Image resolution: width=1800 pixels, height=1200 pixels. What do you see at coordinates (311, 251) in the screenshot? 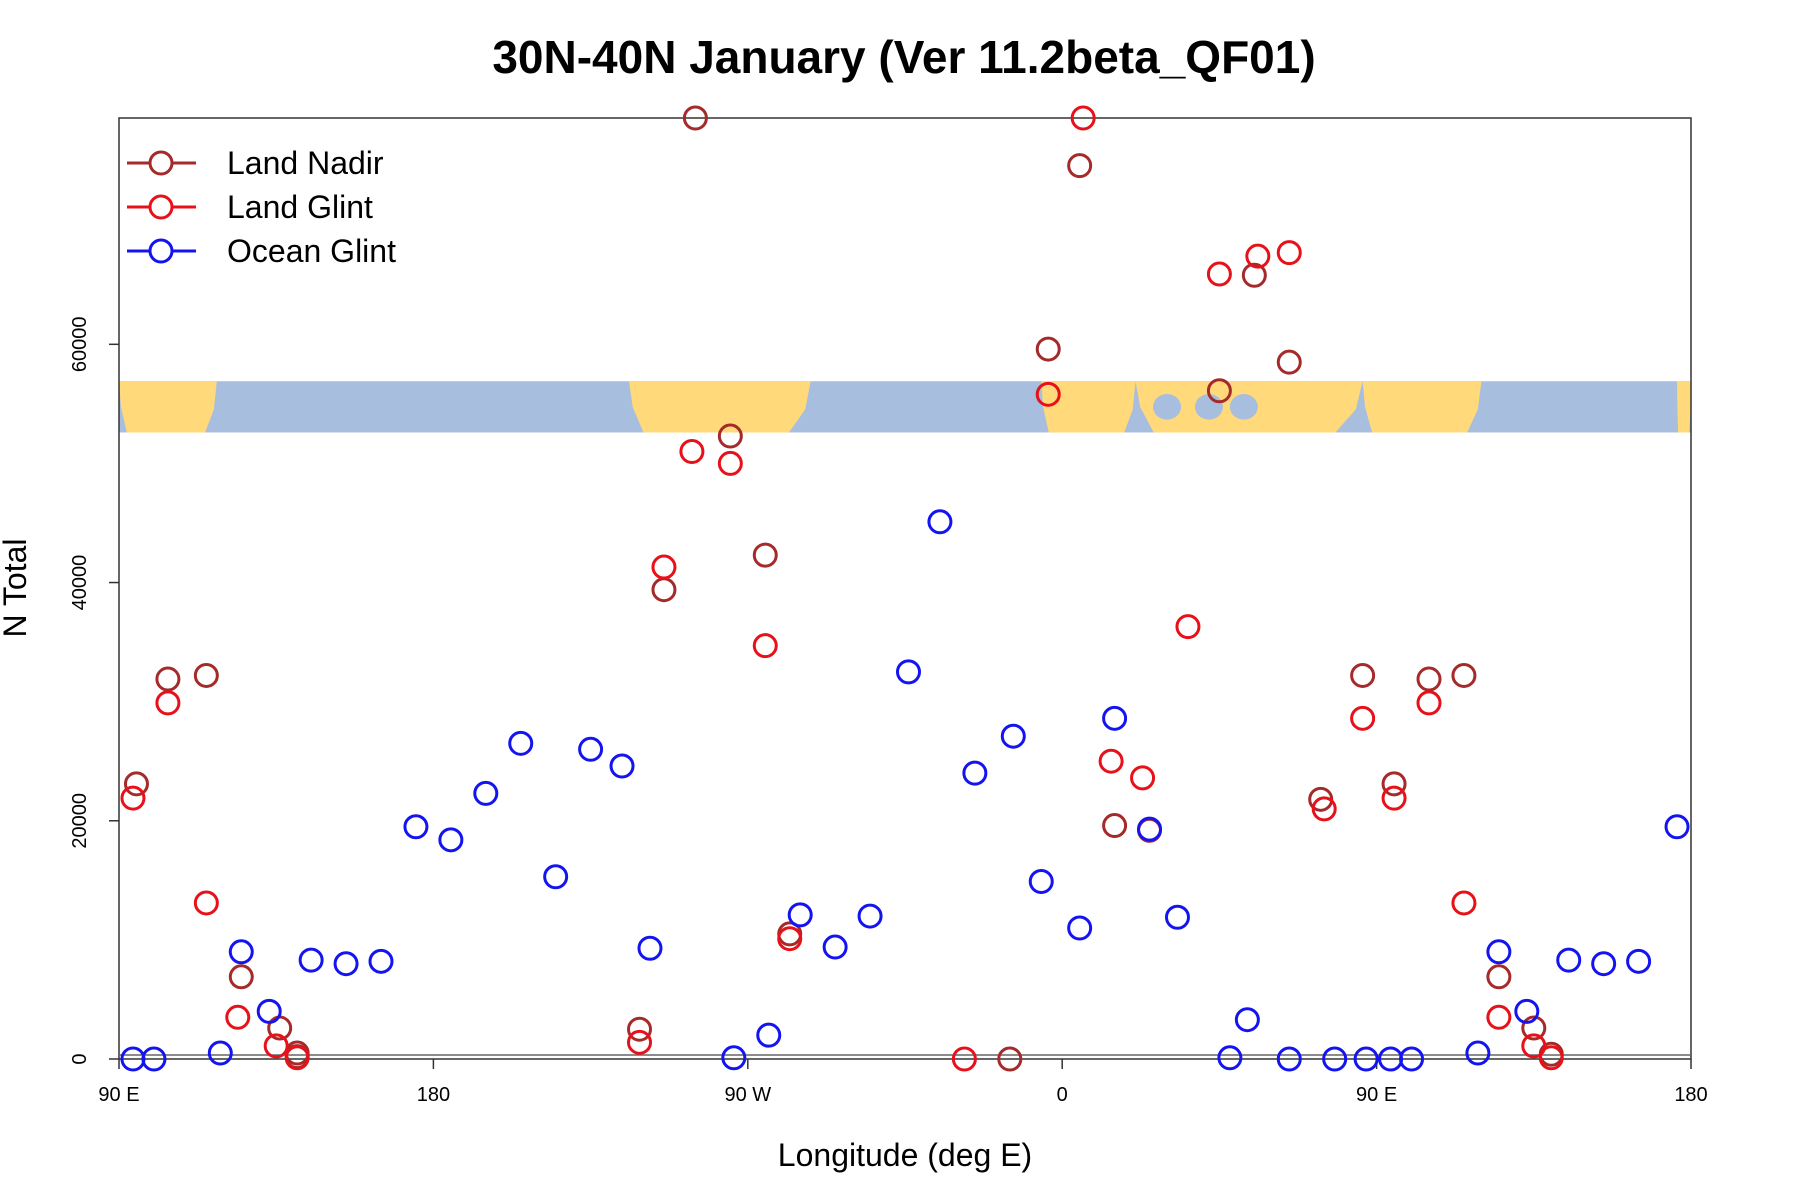
I see `legend-label-ocean-glint: Ocean Glint` at bounding box center [311, 251].